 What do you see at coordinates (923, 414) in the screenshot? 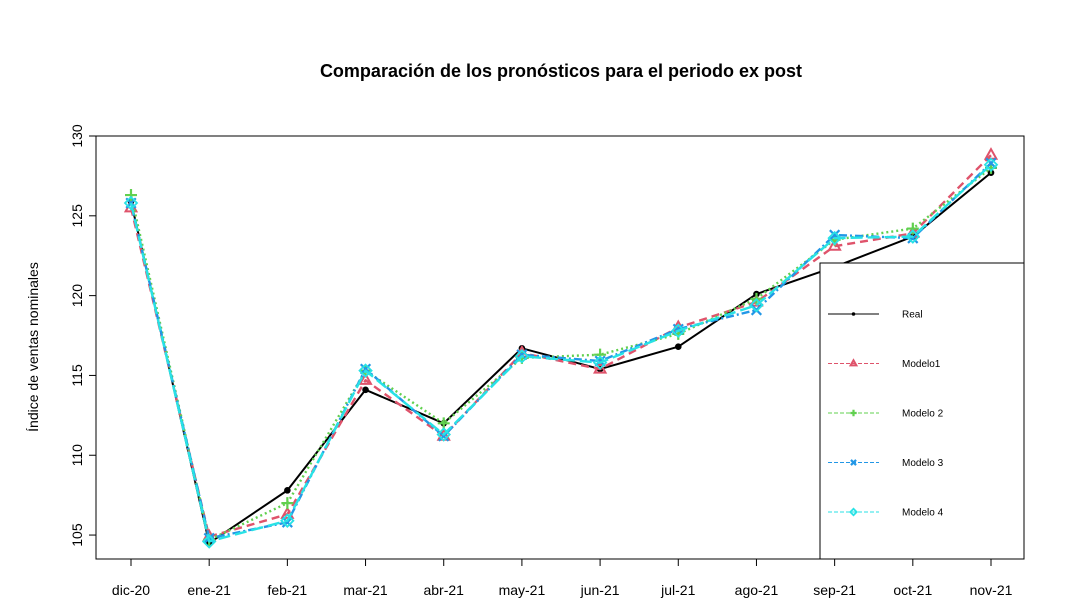
I see `legend-label: Modelo 2` at bounding box center [923, 414].